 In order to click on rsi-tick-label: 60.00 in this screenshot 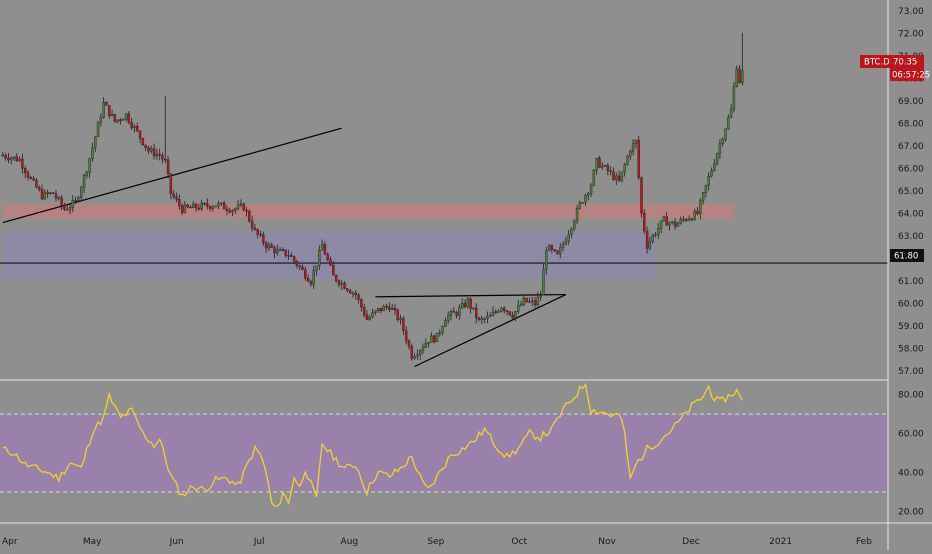, I will do `click(911, 435)`.